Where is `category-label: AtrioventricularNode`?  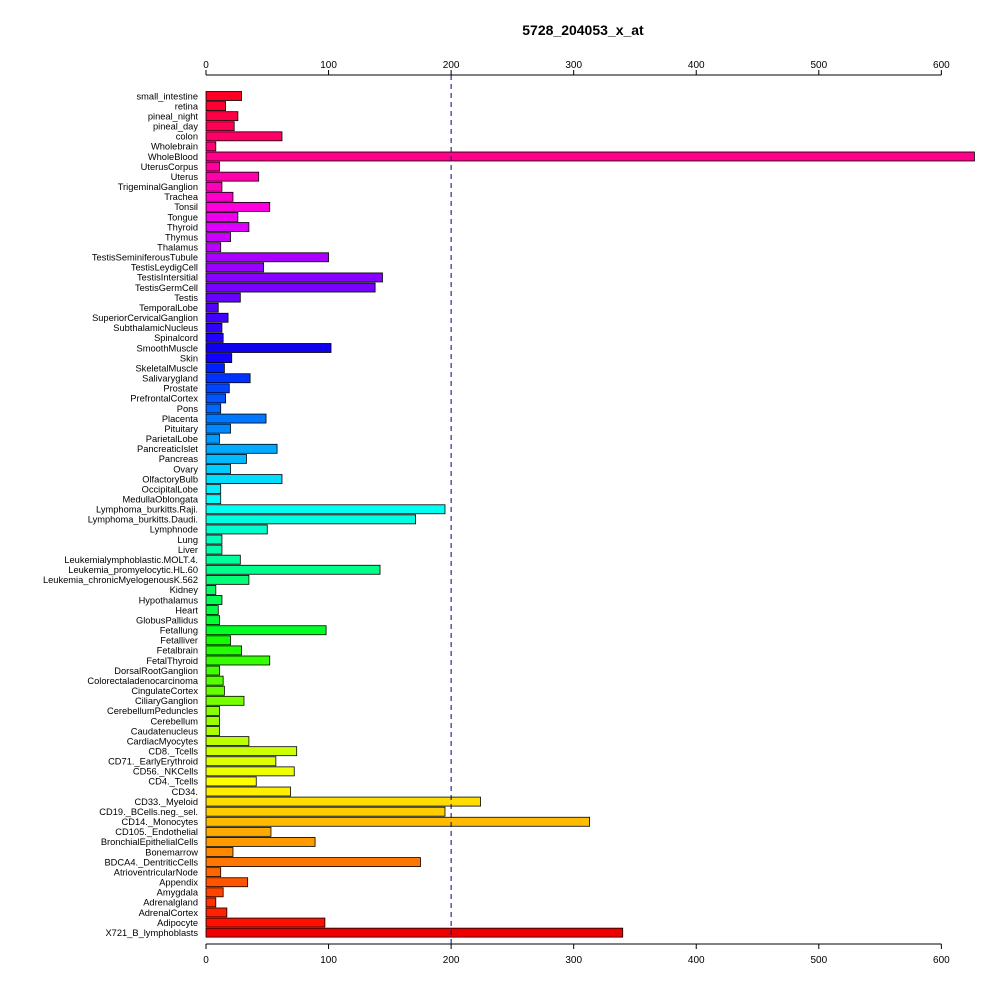
category-label: AtrioventricularNode is located at coordinates (156, 872).